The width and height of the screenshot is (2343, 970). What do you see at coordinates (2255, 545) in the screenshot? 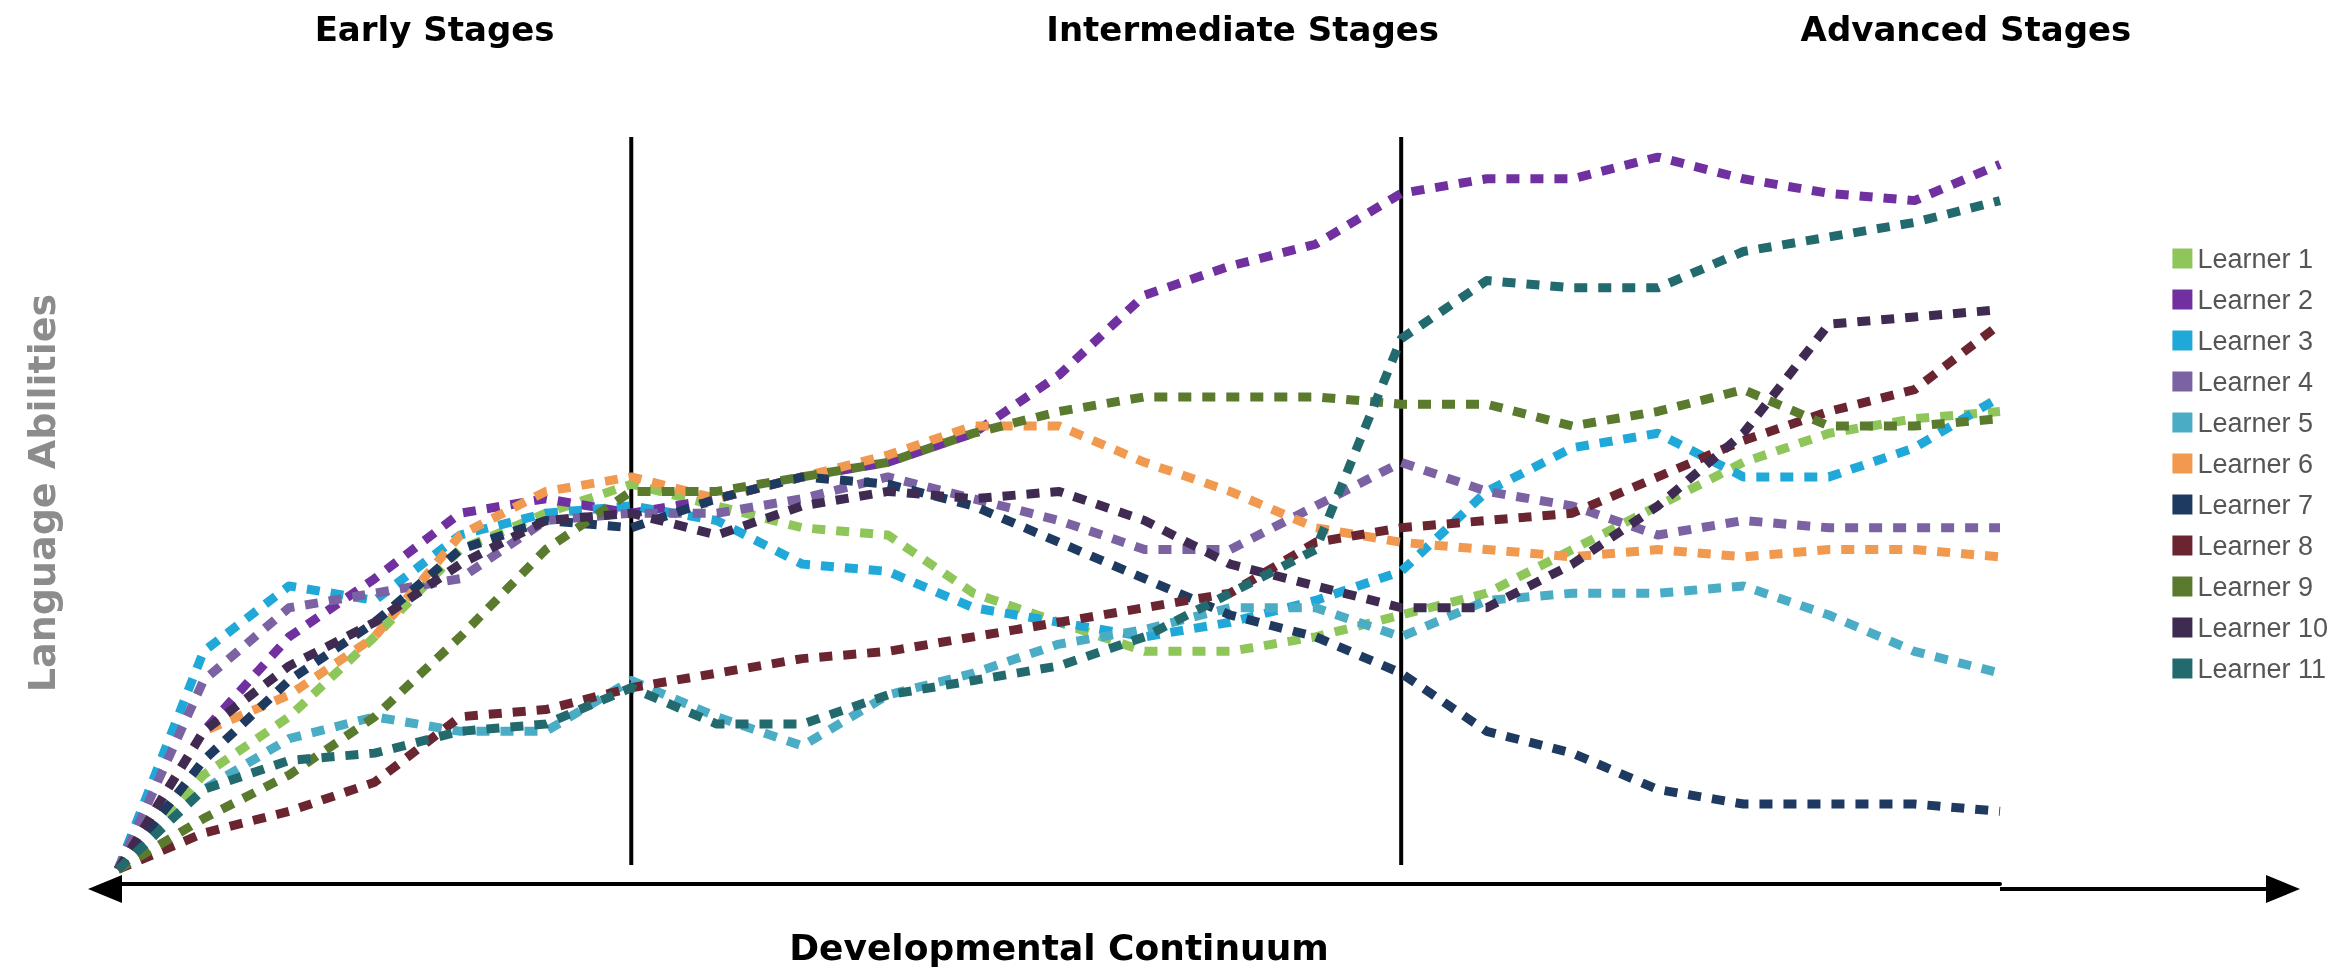
I see `legend-label: Learner 8` at bounding box center [2255, 545].